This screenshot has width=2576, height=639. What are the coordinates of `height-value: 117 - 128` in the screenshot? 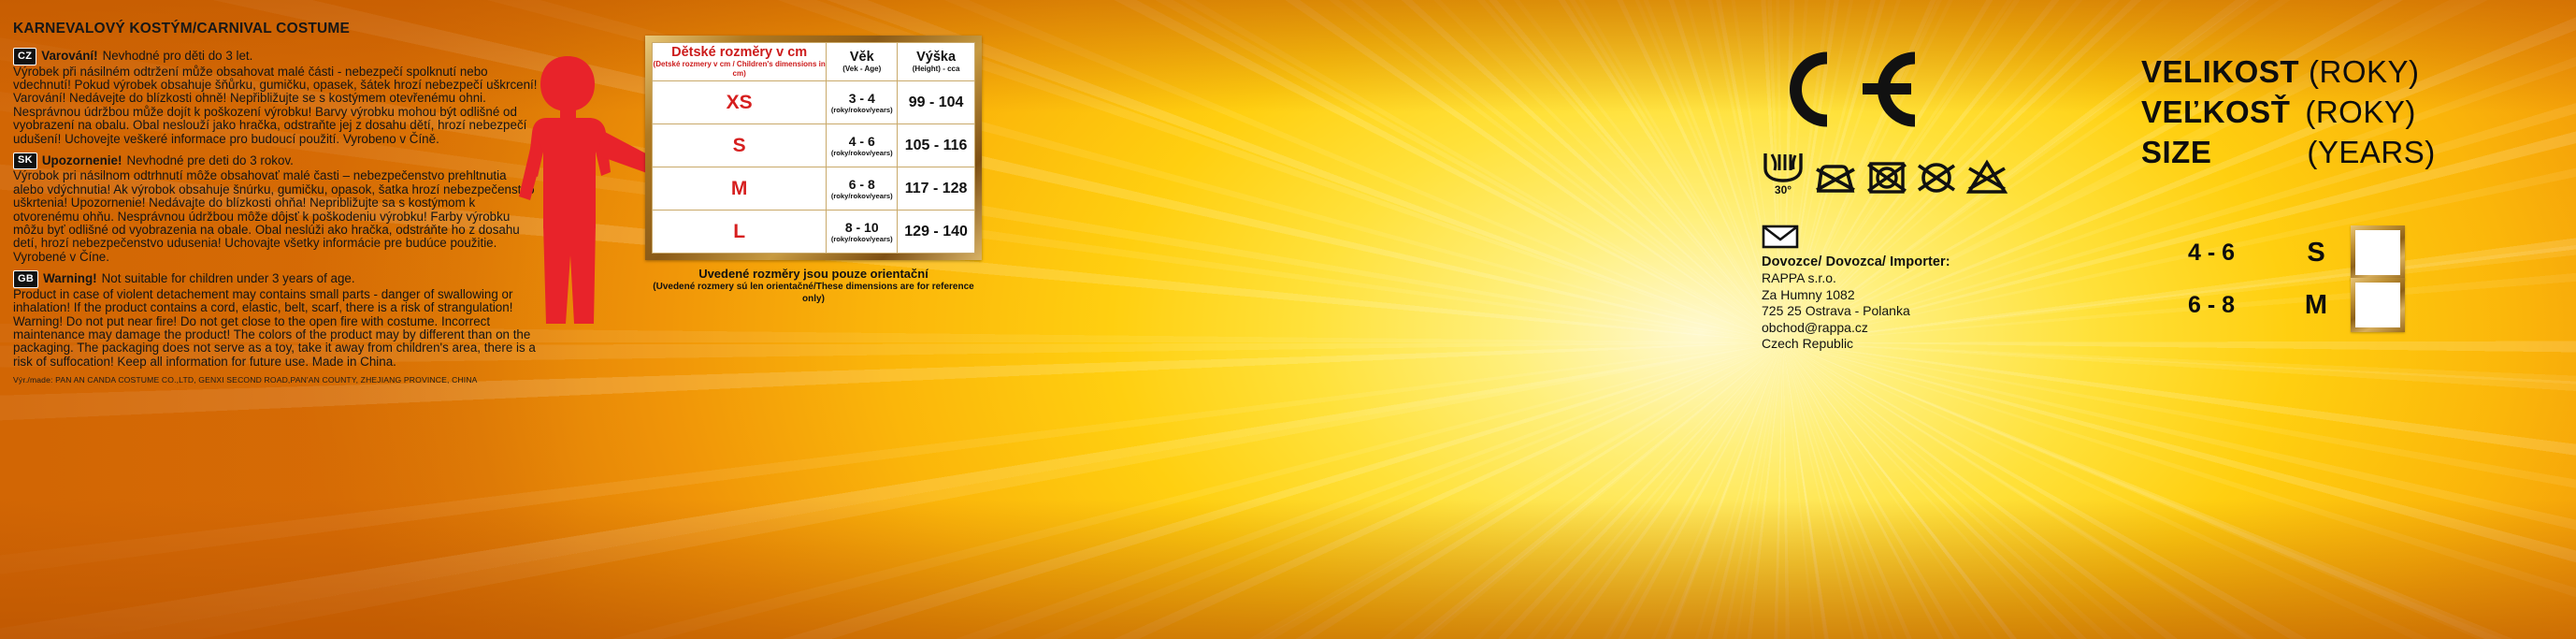 It's located at (936, 188).